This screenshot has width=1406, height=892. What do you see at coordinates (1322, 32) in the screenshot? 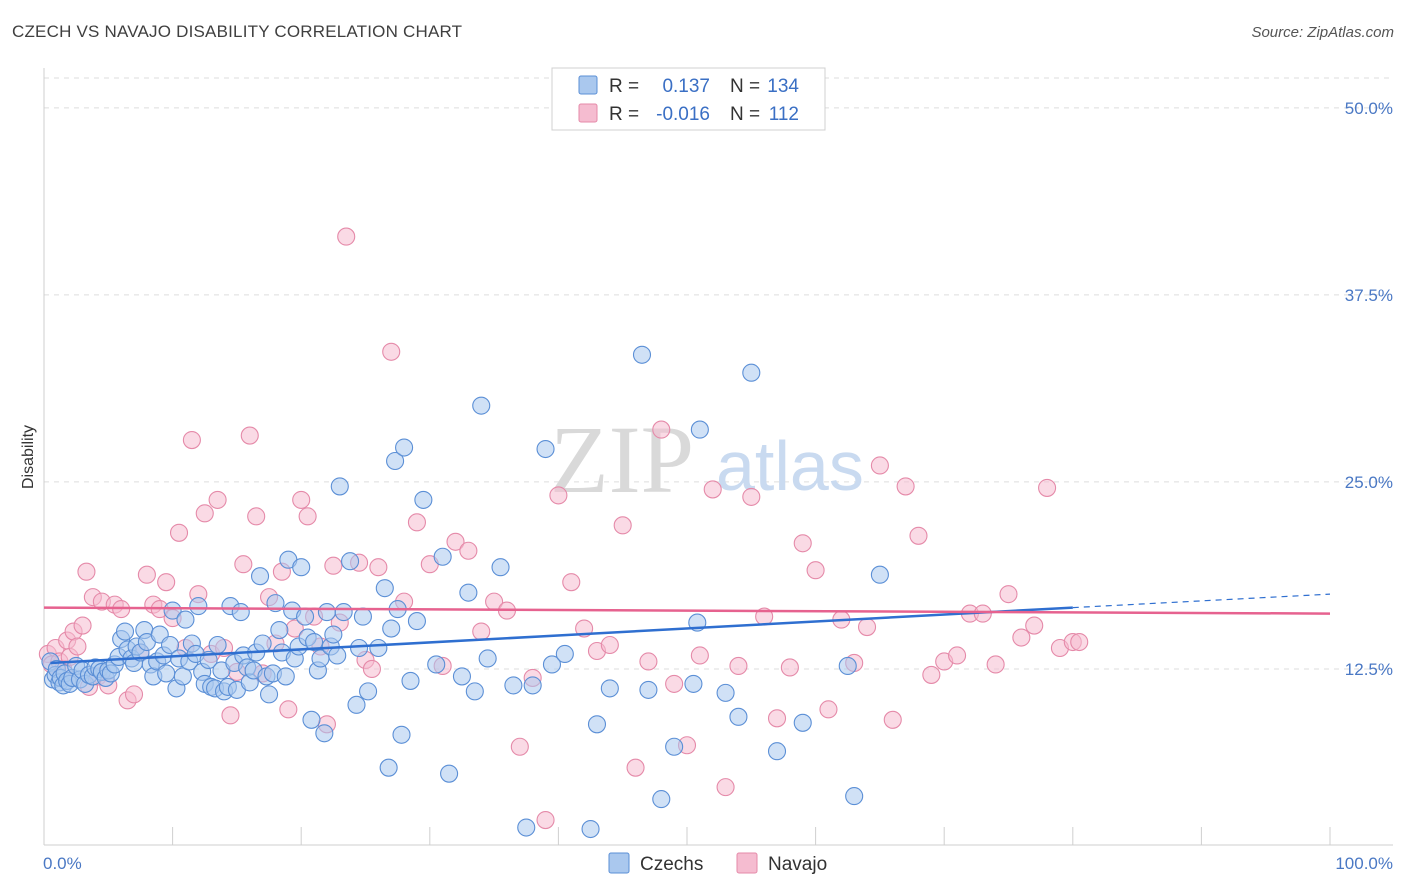
I see `chart-source: Source: ZipAtlas.com` at bounding box center [1322, 32].